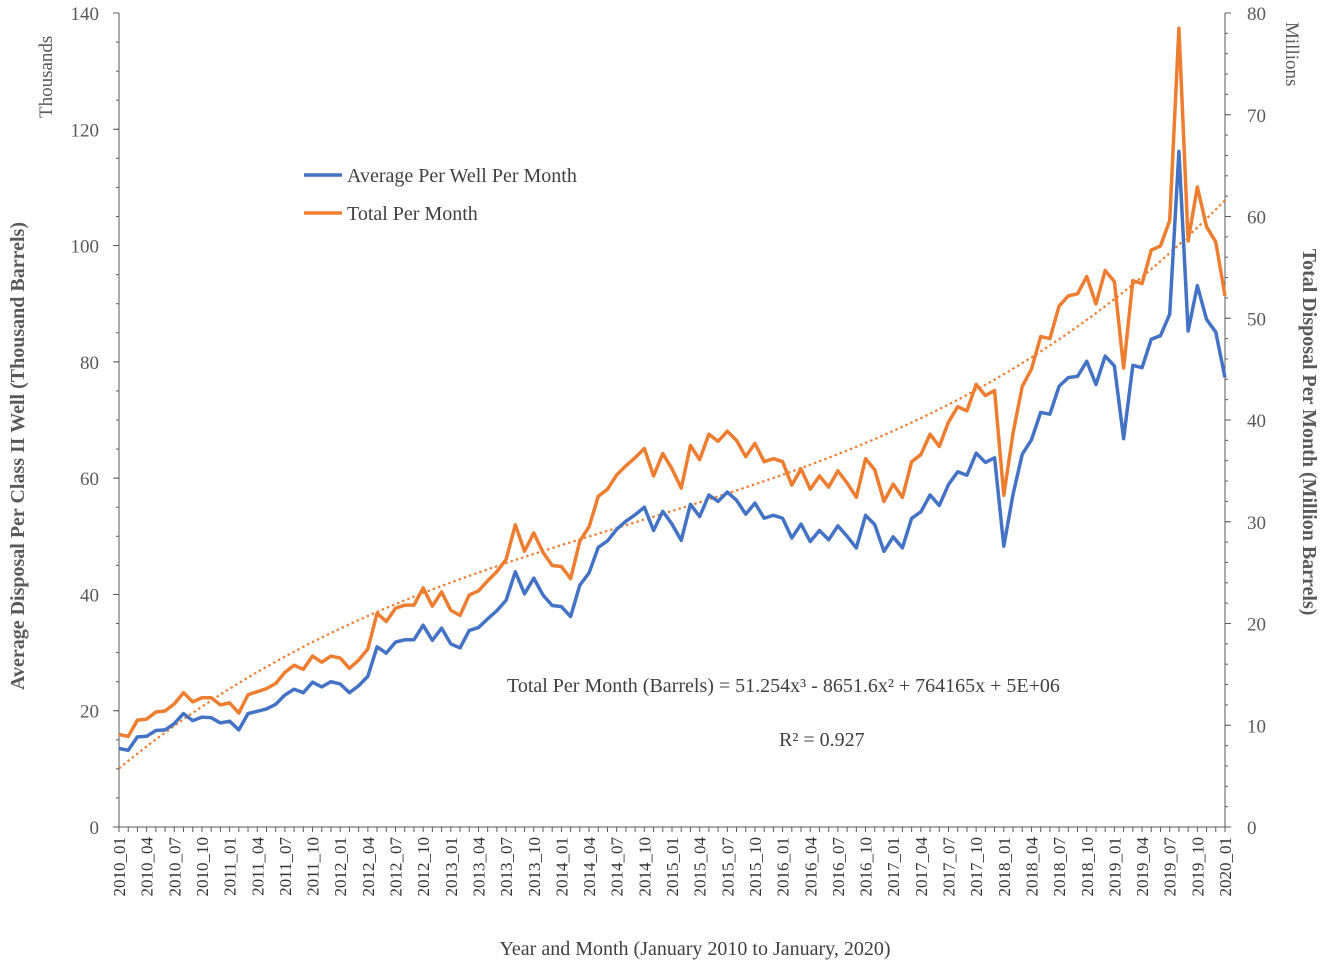 The image size is (1330, 964). What do you see at coordinates (822, 740) in the screenshot?
I see `trendline-r-squared: R² = 0.927` at bounding box center [822, 740].